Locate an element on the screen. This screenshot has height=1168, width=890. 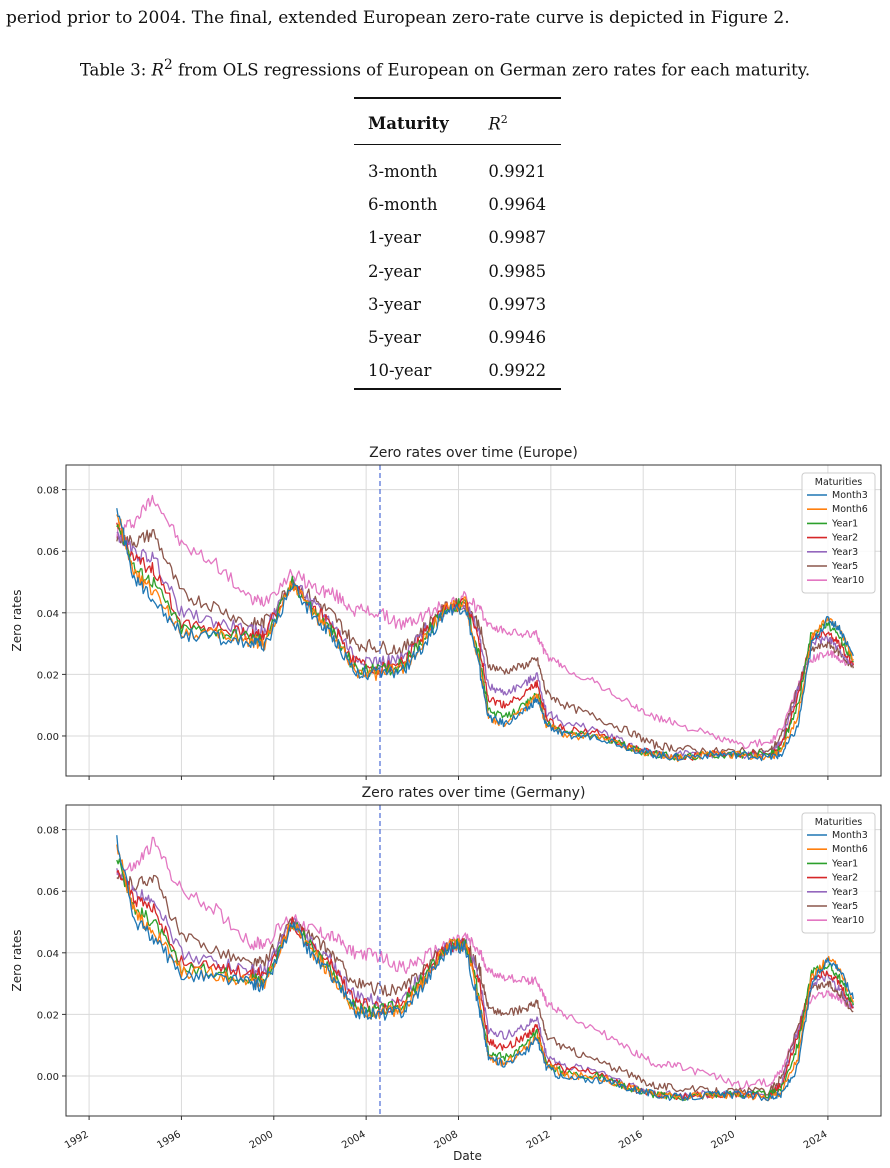
table-row: 2-year 0.9985 is located at coordinates (457, 270).